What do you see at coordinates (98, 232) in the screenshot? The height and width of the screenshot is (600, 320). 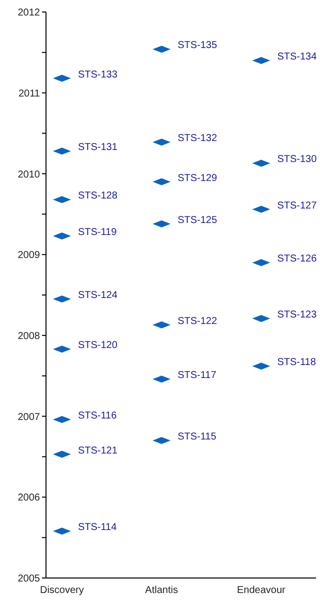 I see `annotation: STS-119` at bounding box center [98, 232].